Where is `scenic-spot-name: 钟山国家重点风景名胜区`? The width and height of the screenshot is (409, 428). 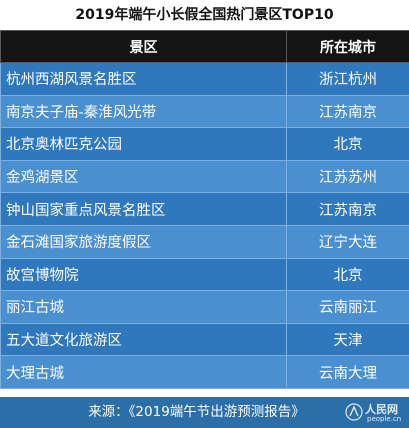
scenic-spot-name: 钟山国家重点风景名胜区 is located at coordinates (143, 209).